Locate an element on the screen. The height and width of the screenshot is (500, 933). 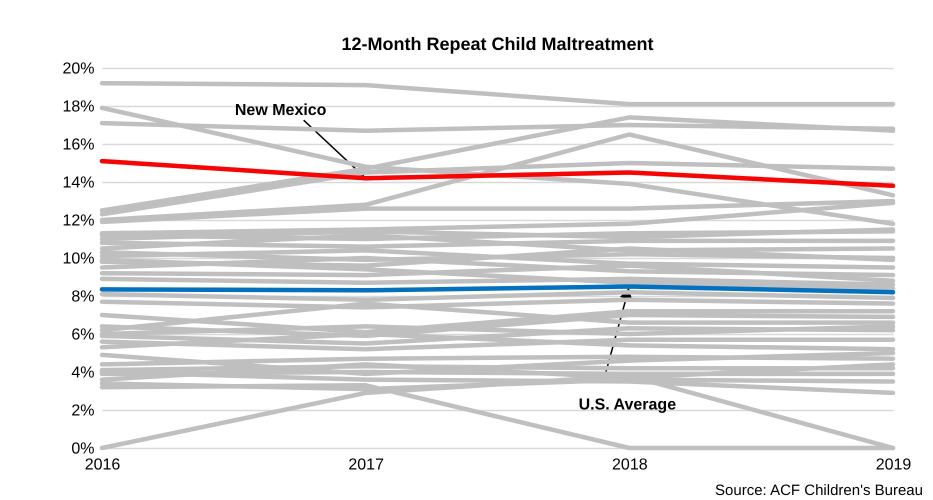
y-tick-label: 12% is located at coordinates (78, 221).